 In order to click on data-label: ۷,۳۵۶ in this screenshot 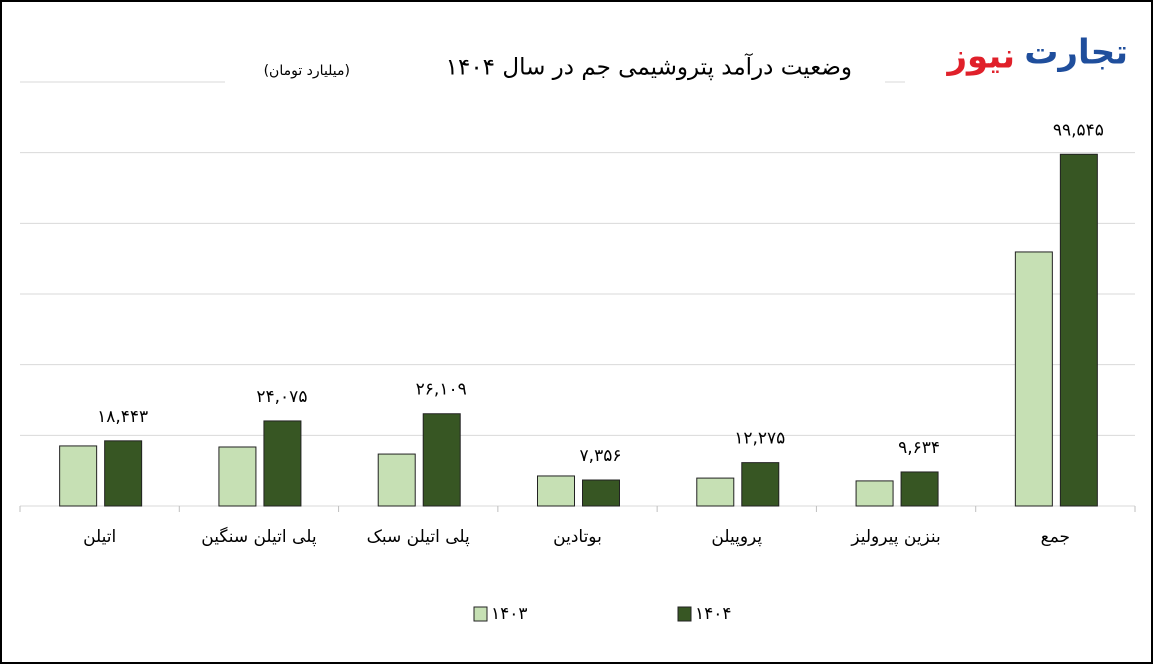, I will do `click(601, 456)`.